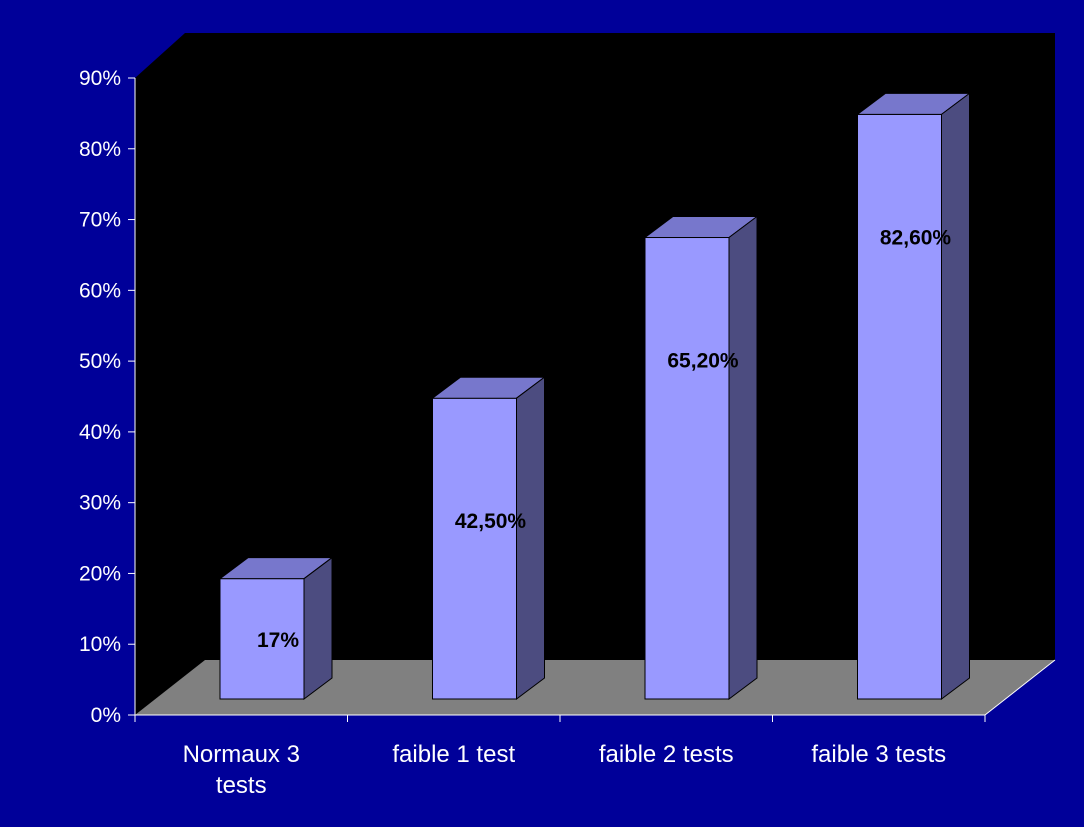 The image size is (1084, 827). I want to click on data-label: 65,20%, so click(703, 361).